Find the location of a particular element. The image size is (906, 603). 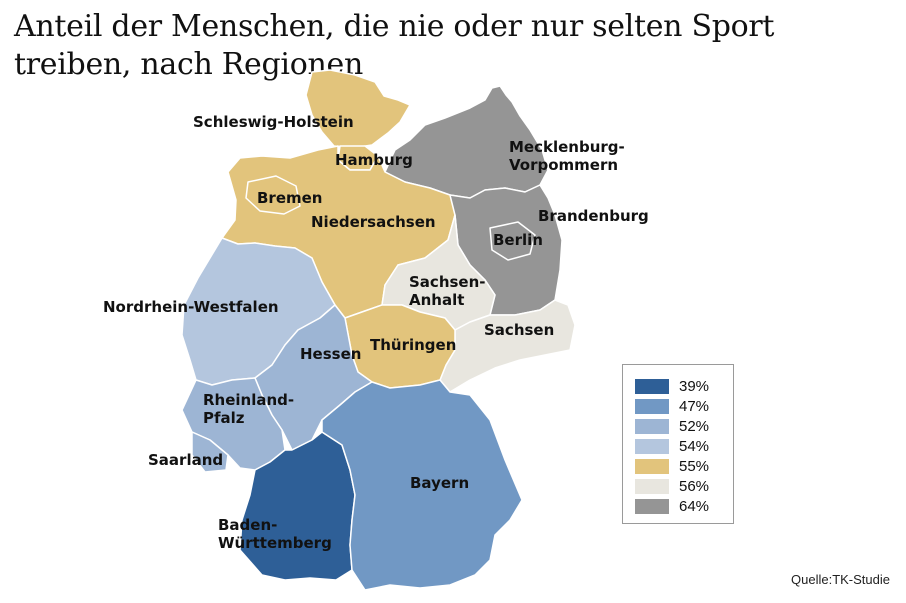

label-sachsen-anhalt: Sachsen-Anhalt is located at coordinates (447, 291).